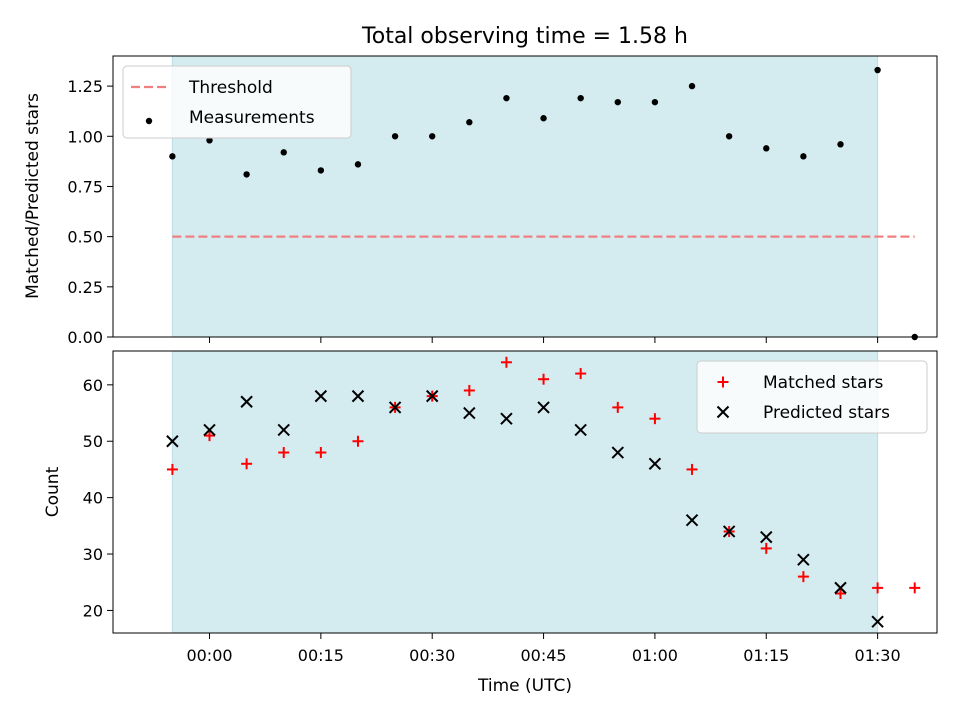 The image size is (960, 724). I want to click on y-tick-label: 0.25, so click(85, 287).